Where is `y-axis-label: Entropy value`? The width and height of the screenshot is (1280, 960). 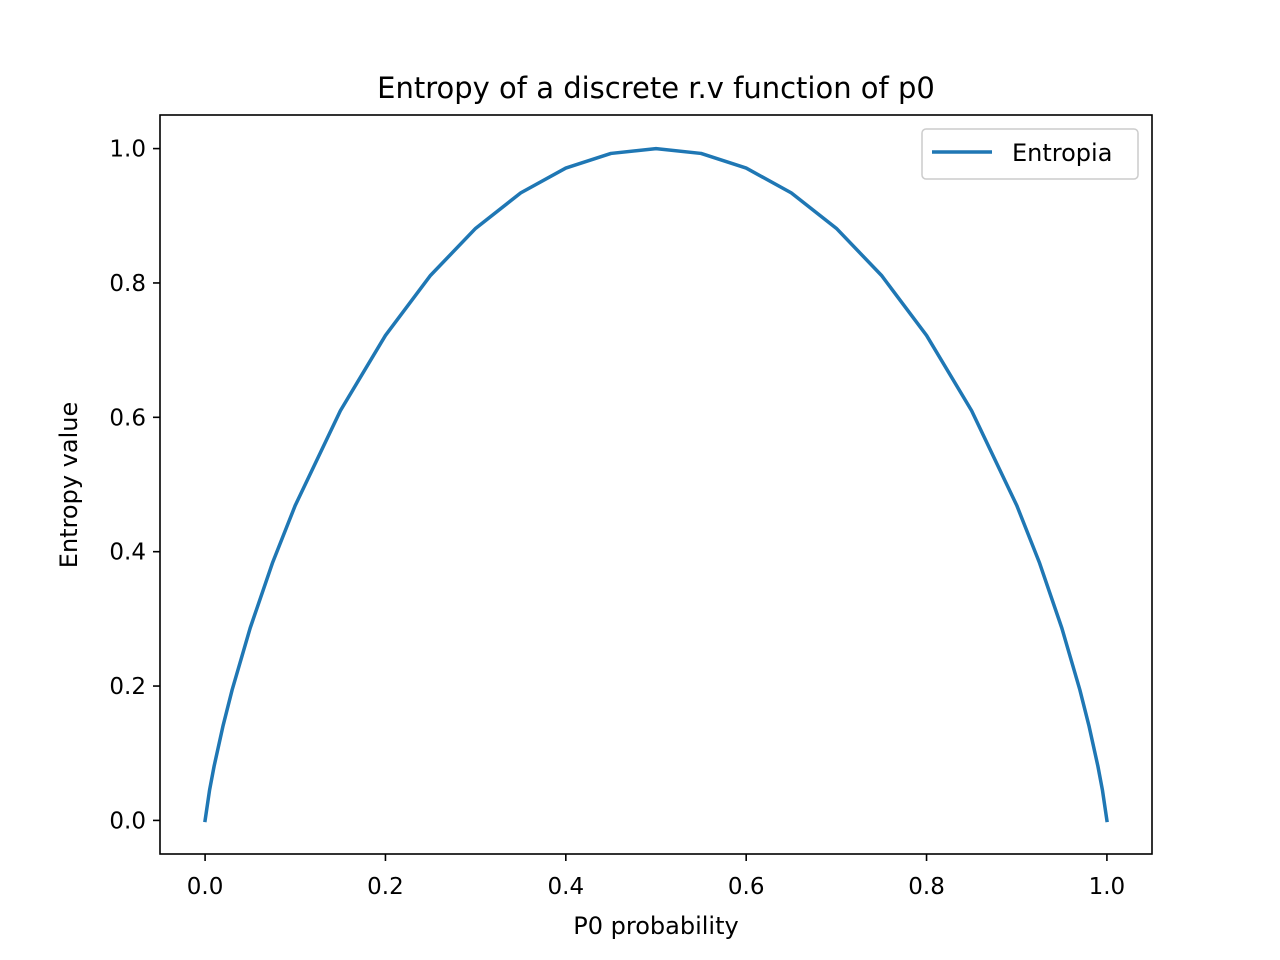
y-axis-label: Entropy value is located at coordinates (69, 485).